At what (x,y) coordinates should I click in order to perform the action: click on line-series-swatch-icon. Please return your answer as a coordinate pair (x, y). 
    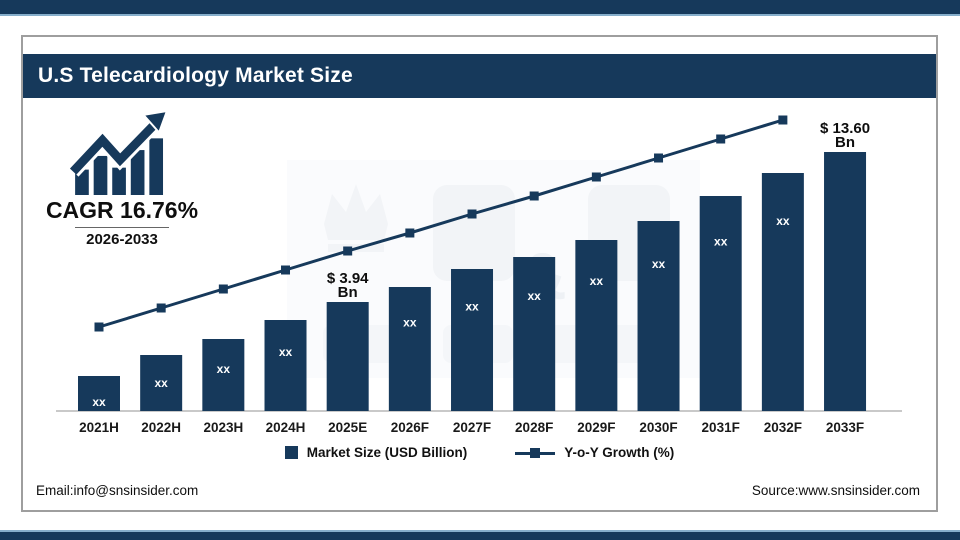
    Looking at the image, I should click on (535, 453).